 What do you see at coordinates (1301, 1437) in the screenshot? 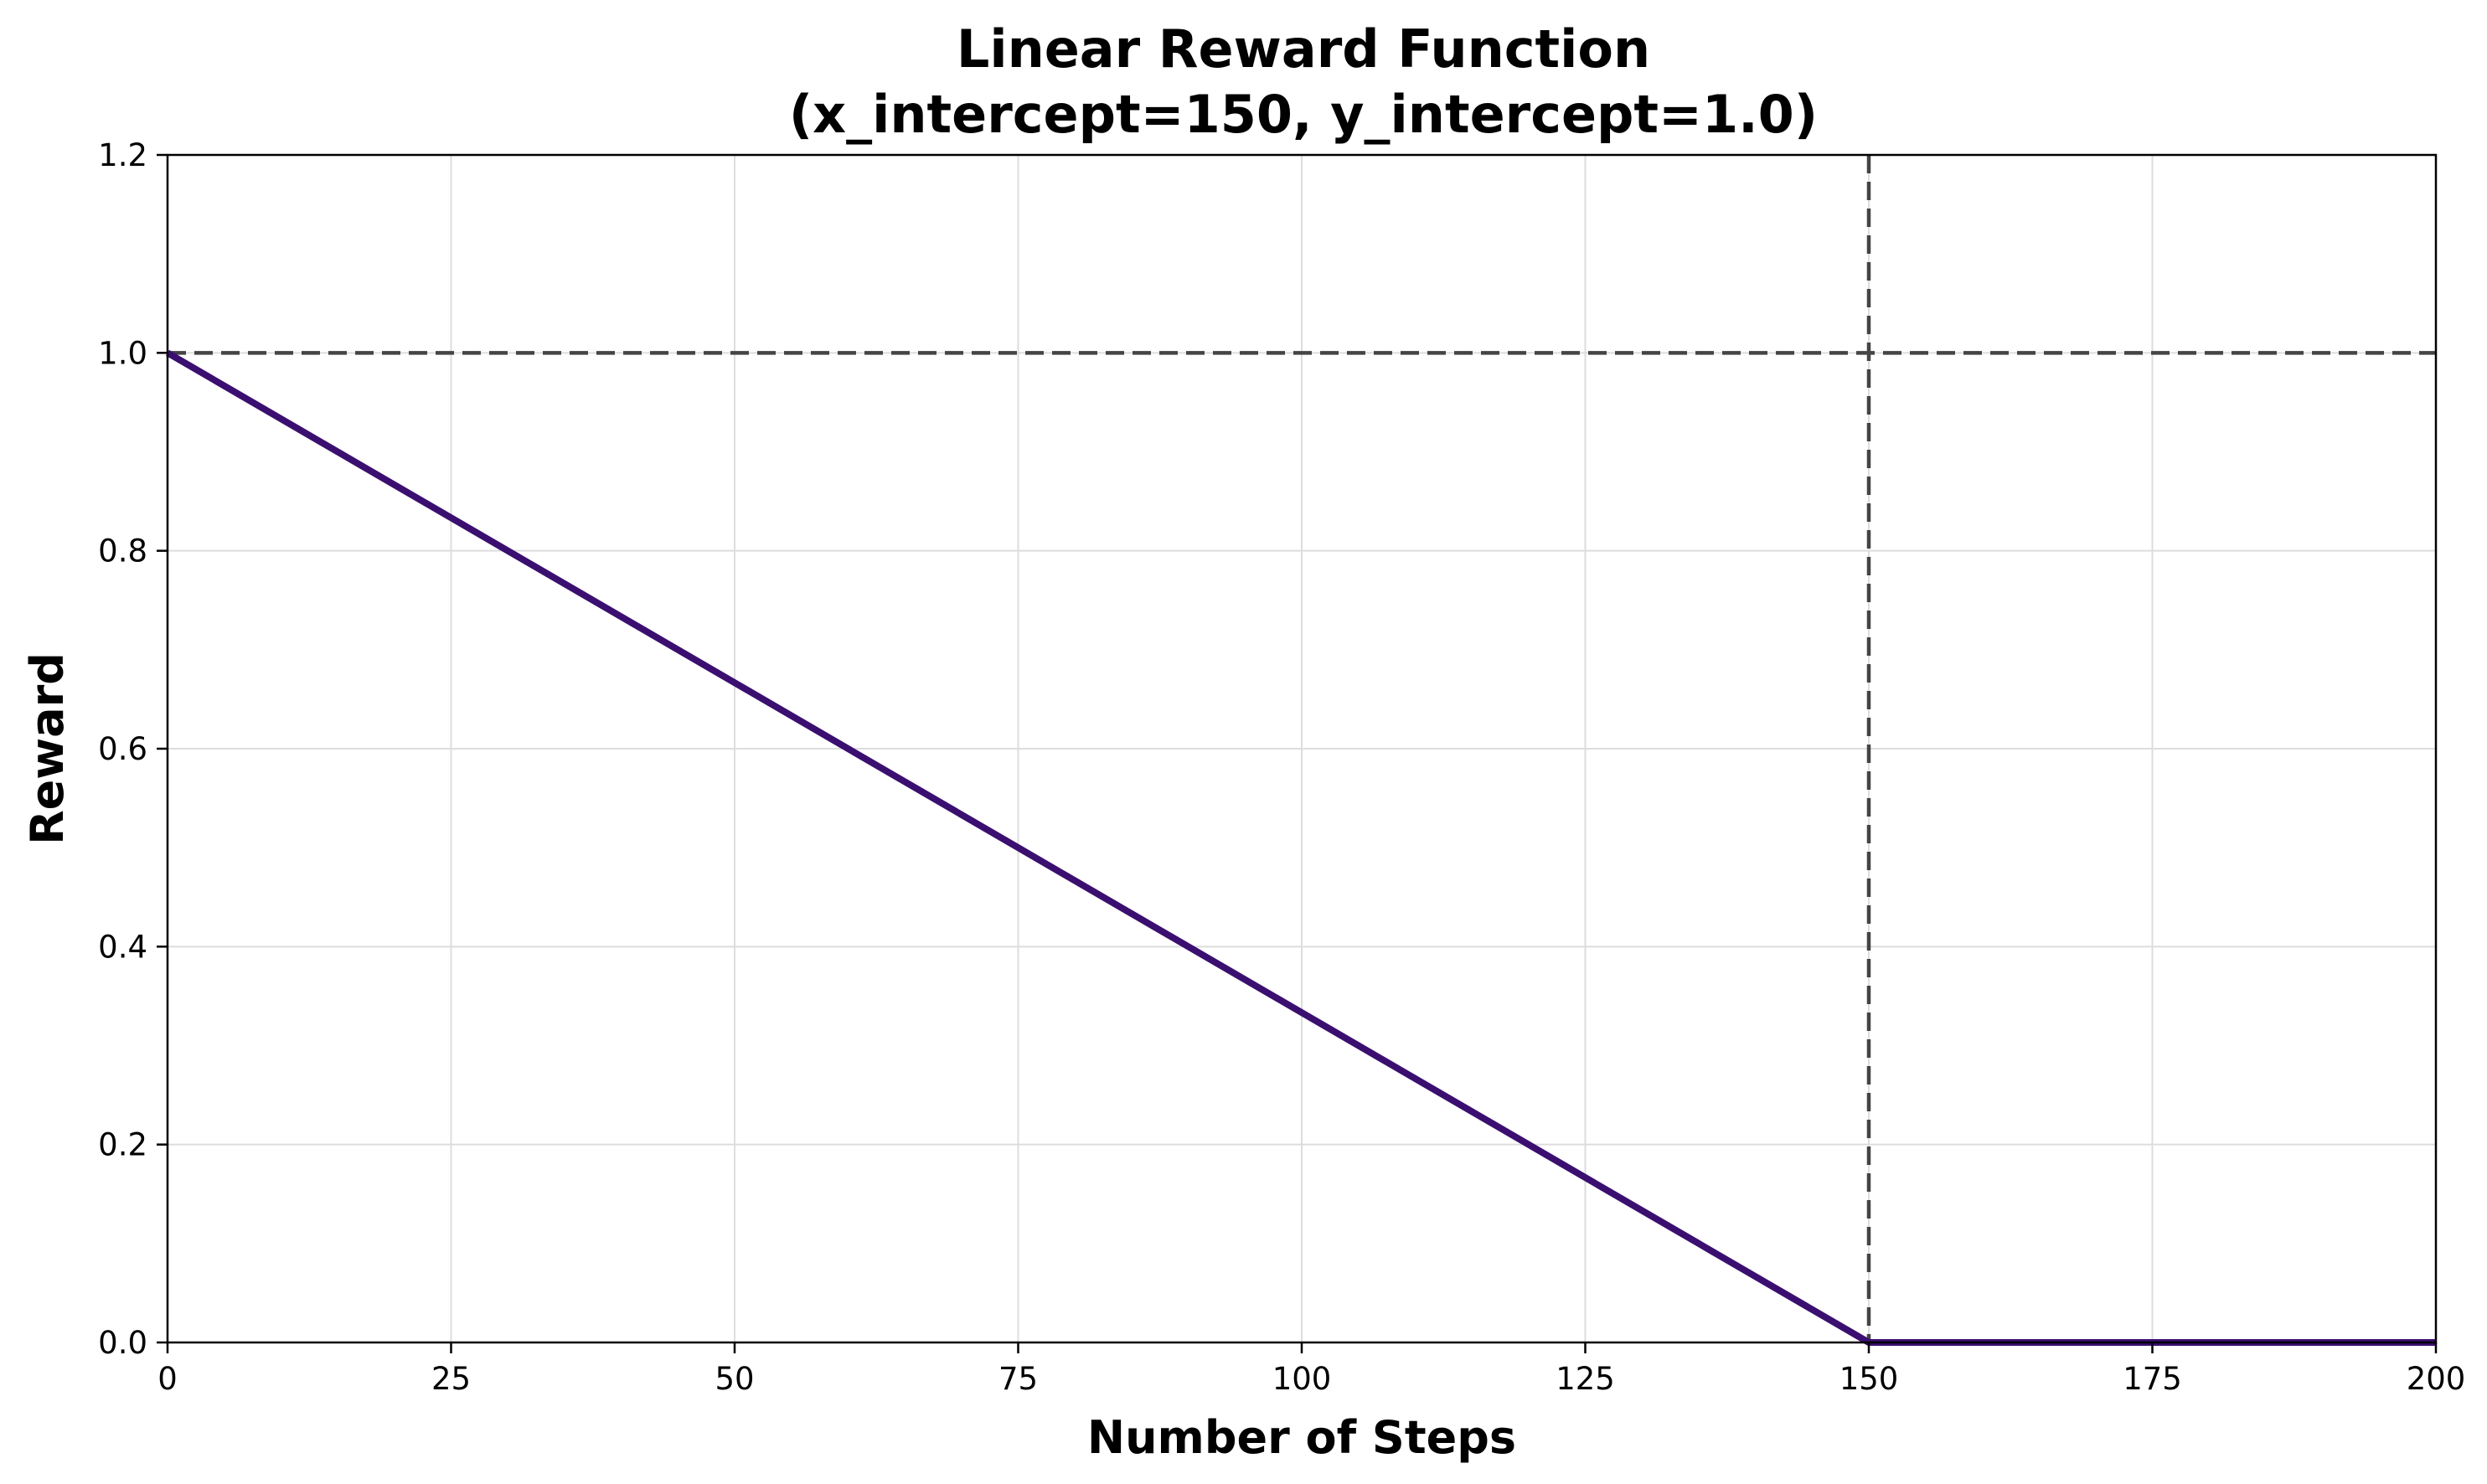
I see `x-axis-label: Number of Steps` at bounding box center [1301, 1437].